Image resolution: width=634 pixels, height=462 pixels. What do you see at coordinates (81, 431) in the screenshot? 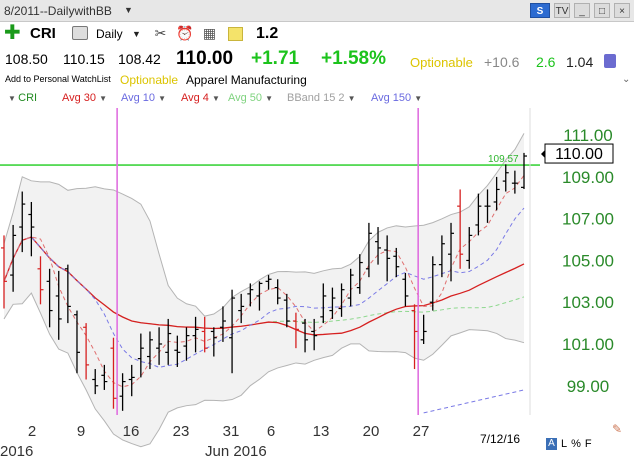
I see `x-tick-label: 9` at bounding box center [81, 431].